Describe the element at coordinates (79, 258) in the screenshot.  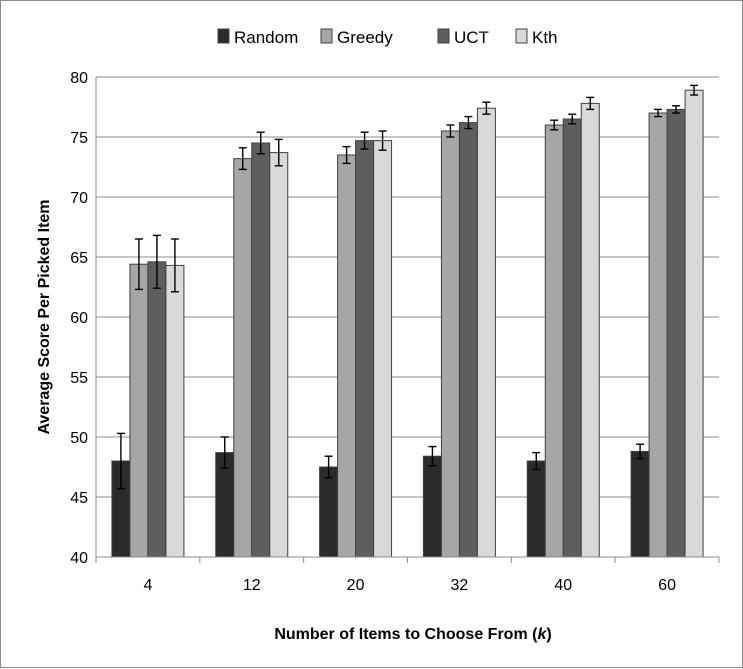
I see `y-tick-label: 65` at that location.